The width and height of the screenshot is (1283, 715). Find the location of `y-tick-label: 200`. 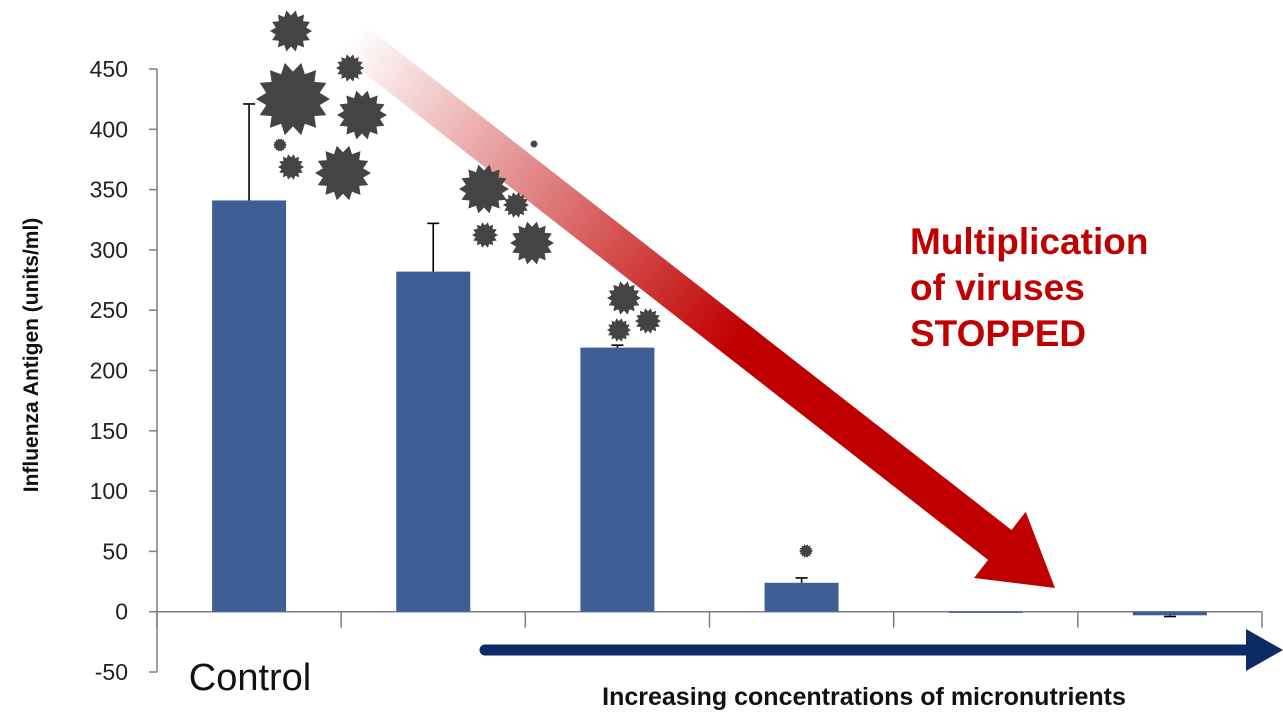

y-tick-label: 200 is located at coordinates (109, 371).